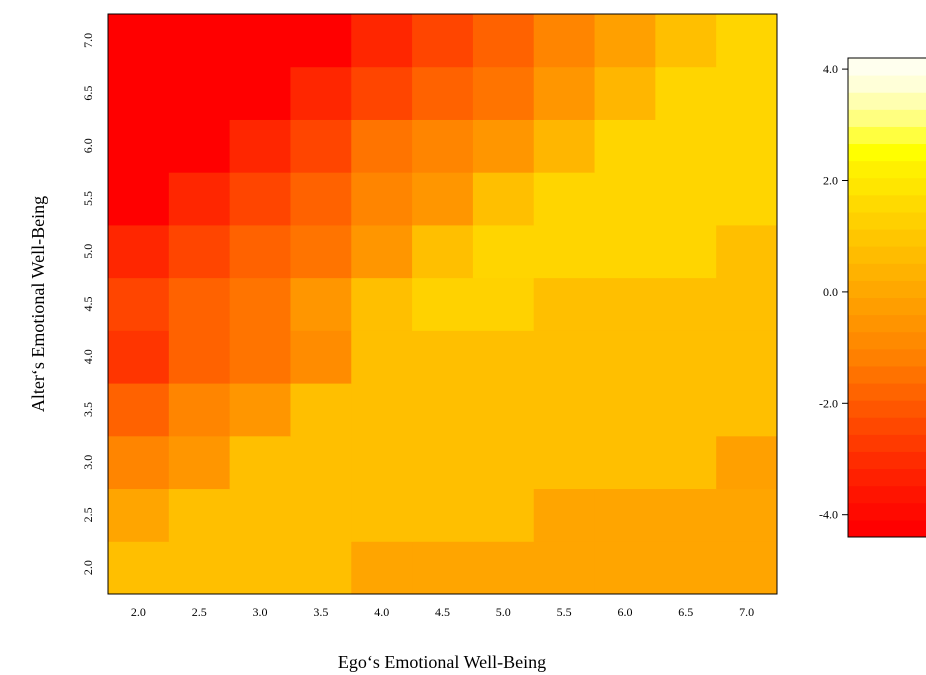 This screenshot has height=675, width=926. I want to click on y-tick-label: 3.0, so click(88, 462).